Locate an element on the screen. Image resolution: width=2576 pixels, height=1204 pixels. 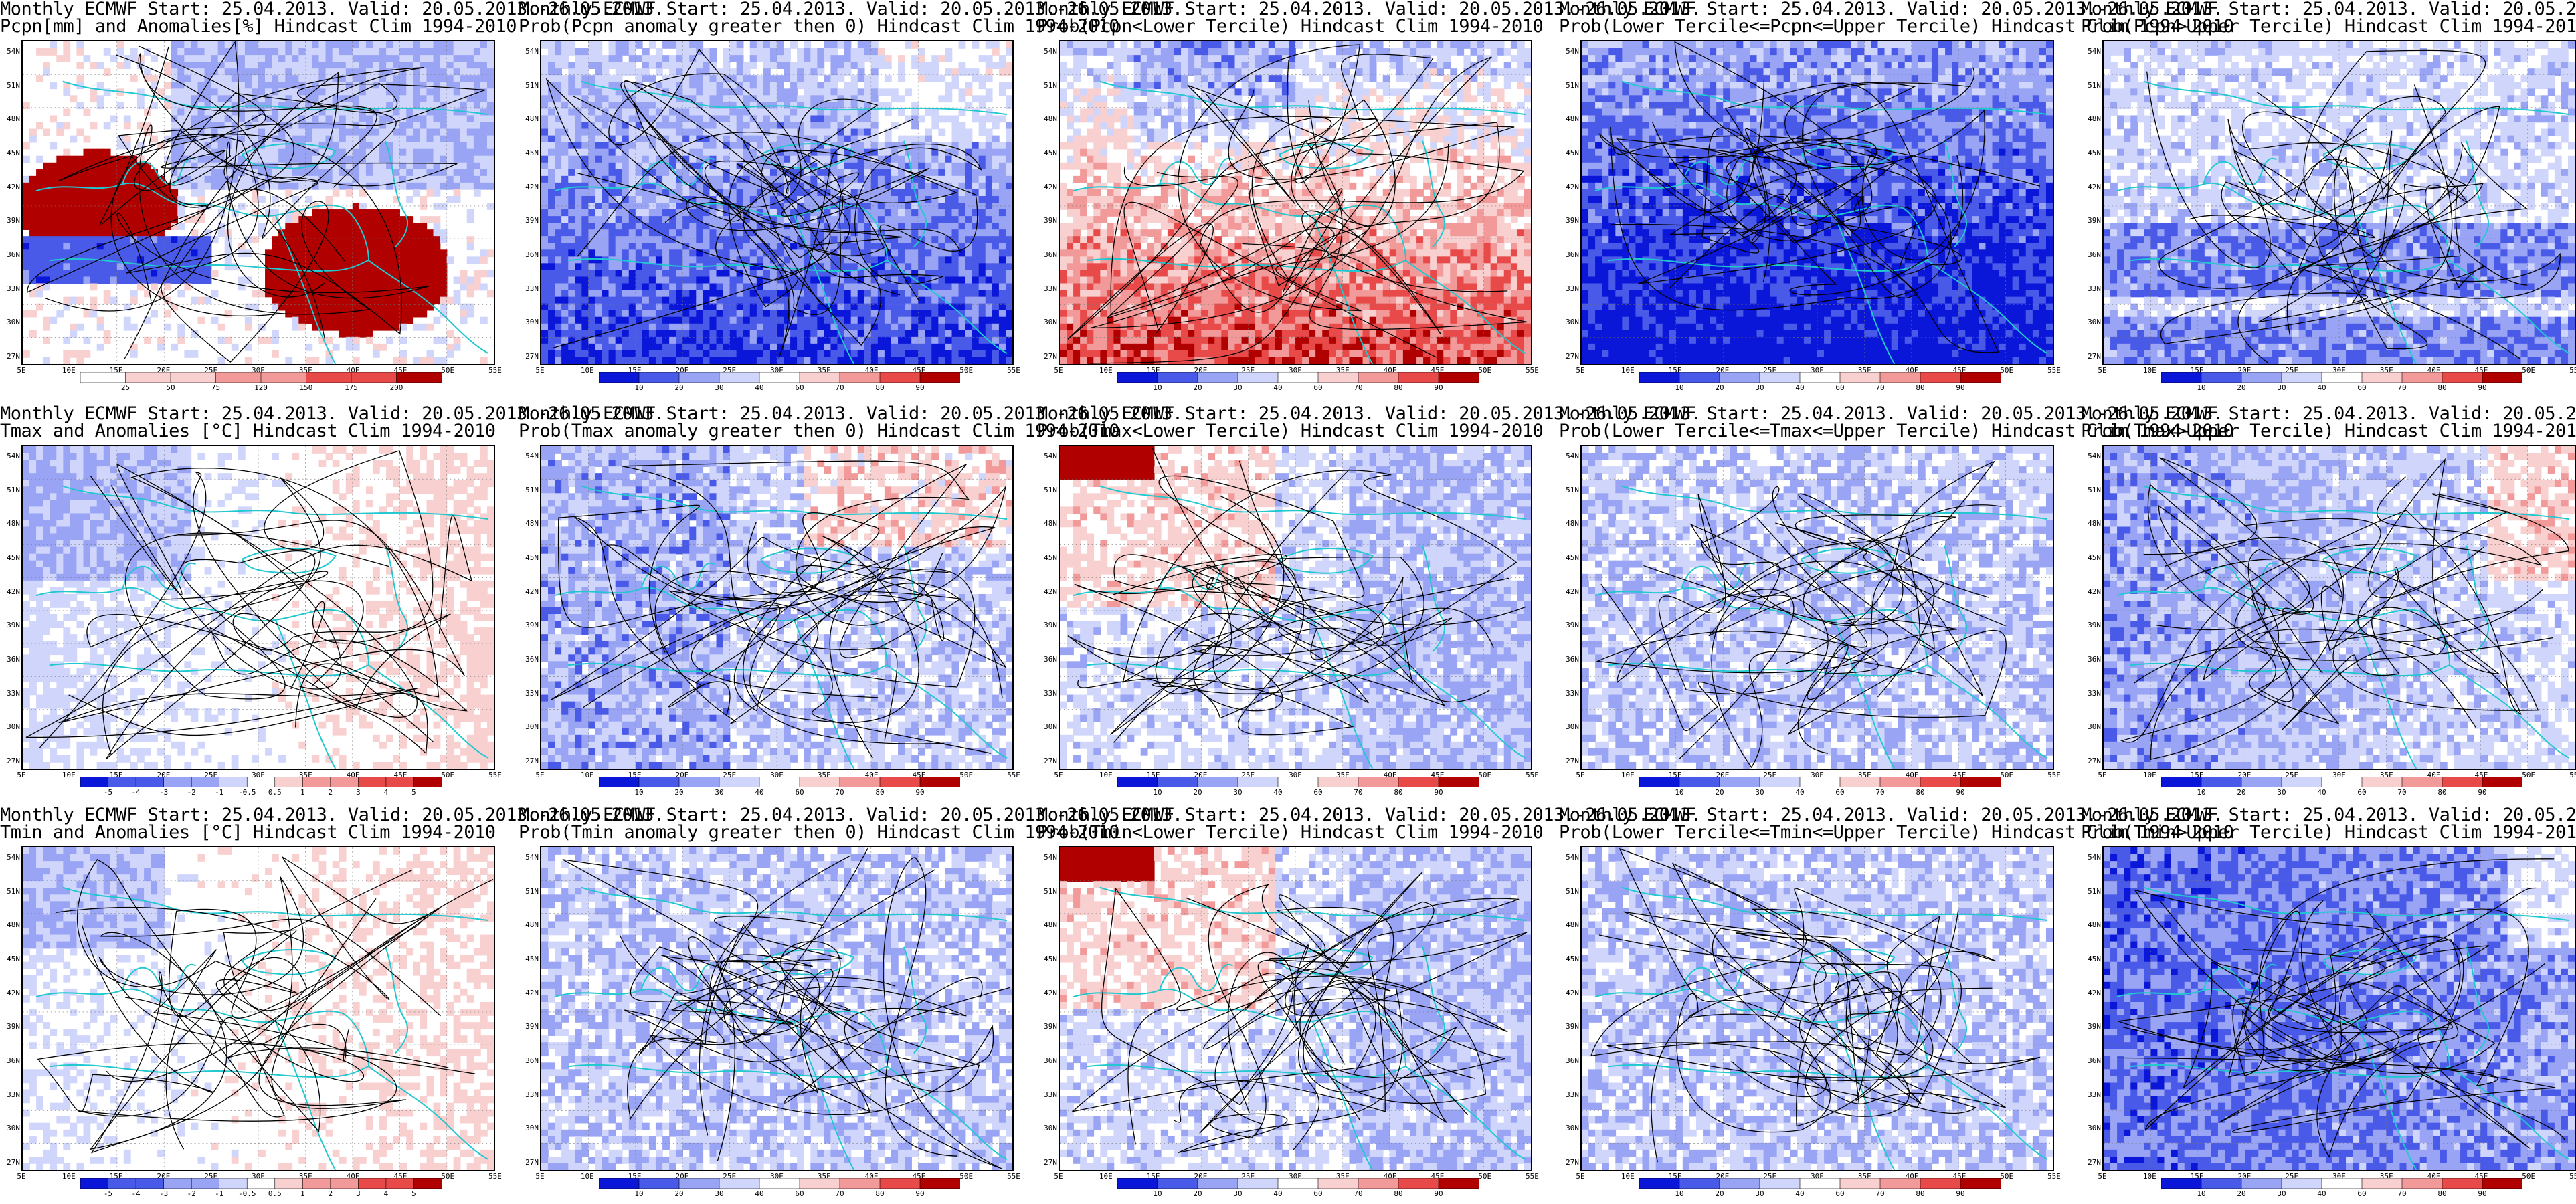
lat-tick-label: 39N is located at coordinates (10, 220).